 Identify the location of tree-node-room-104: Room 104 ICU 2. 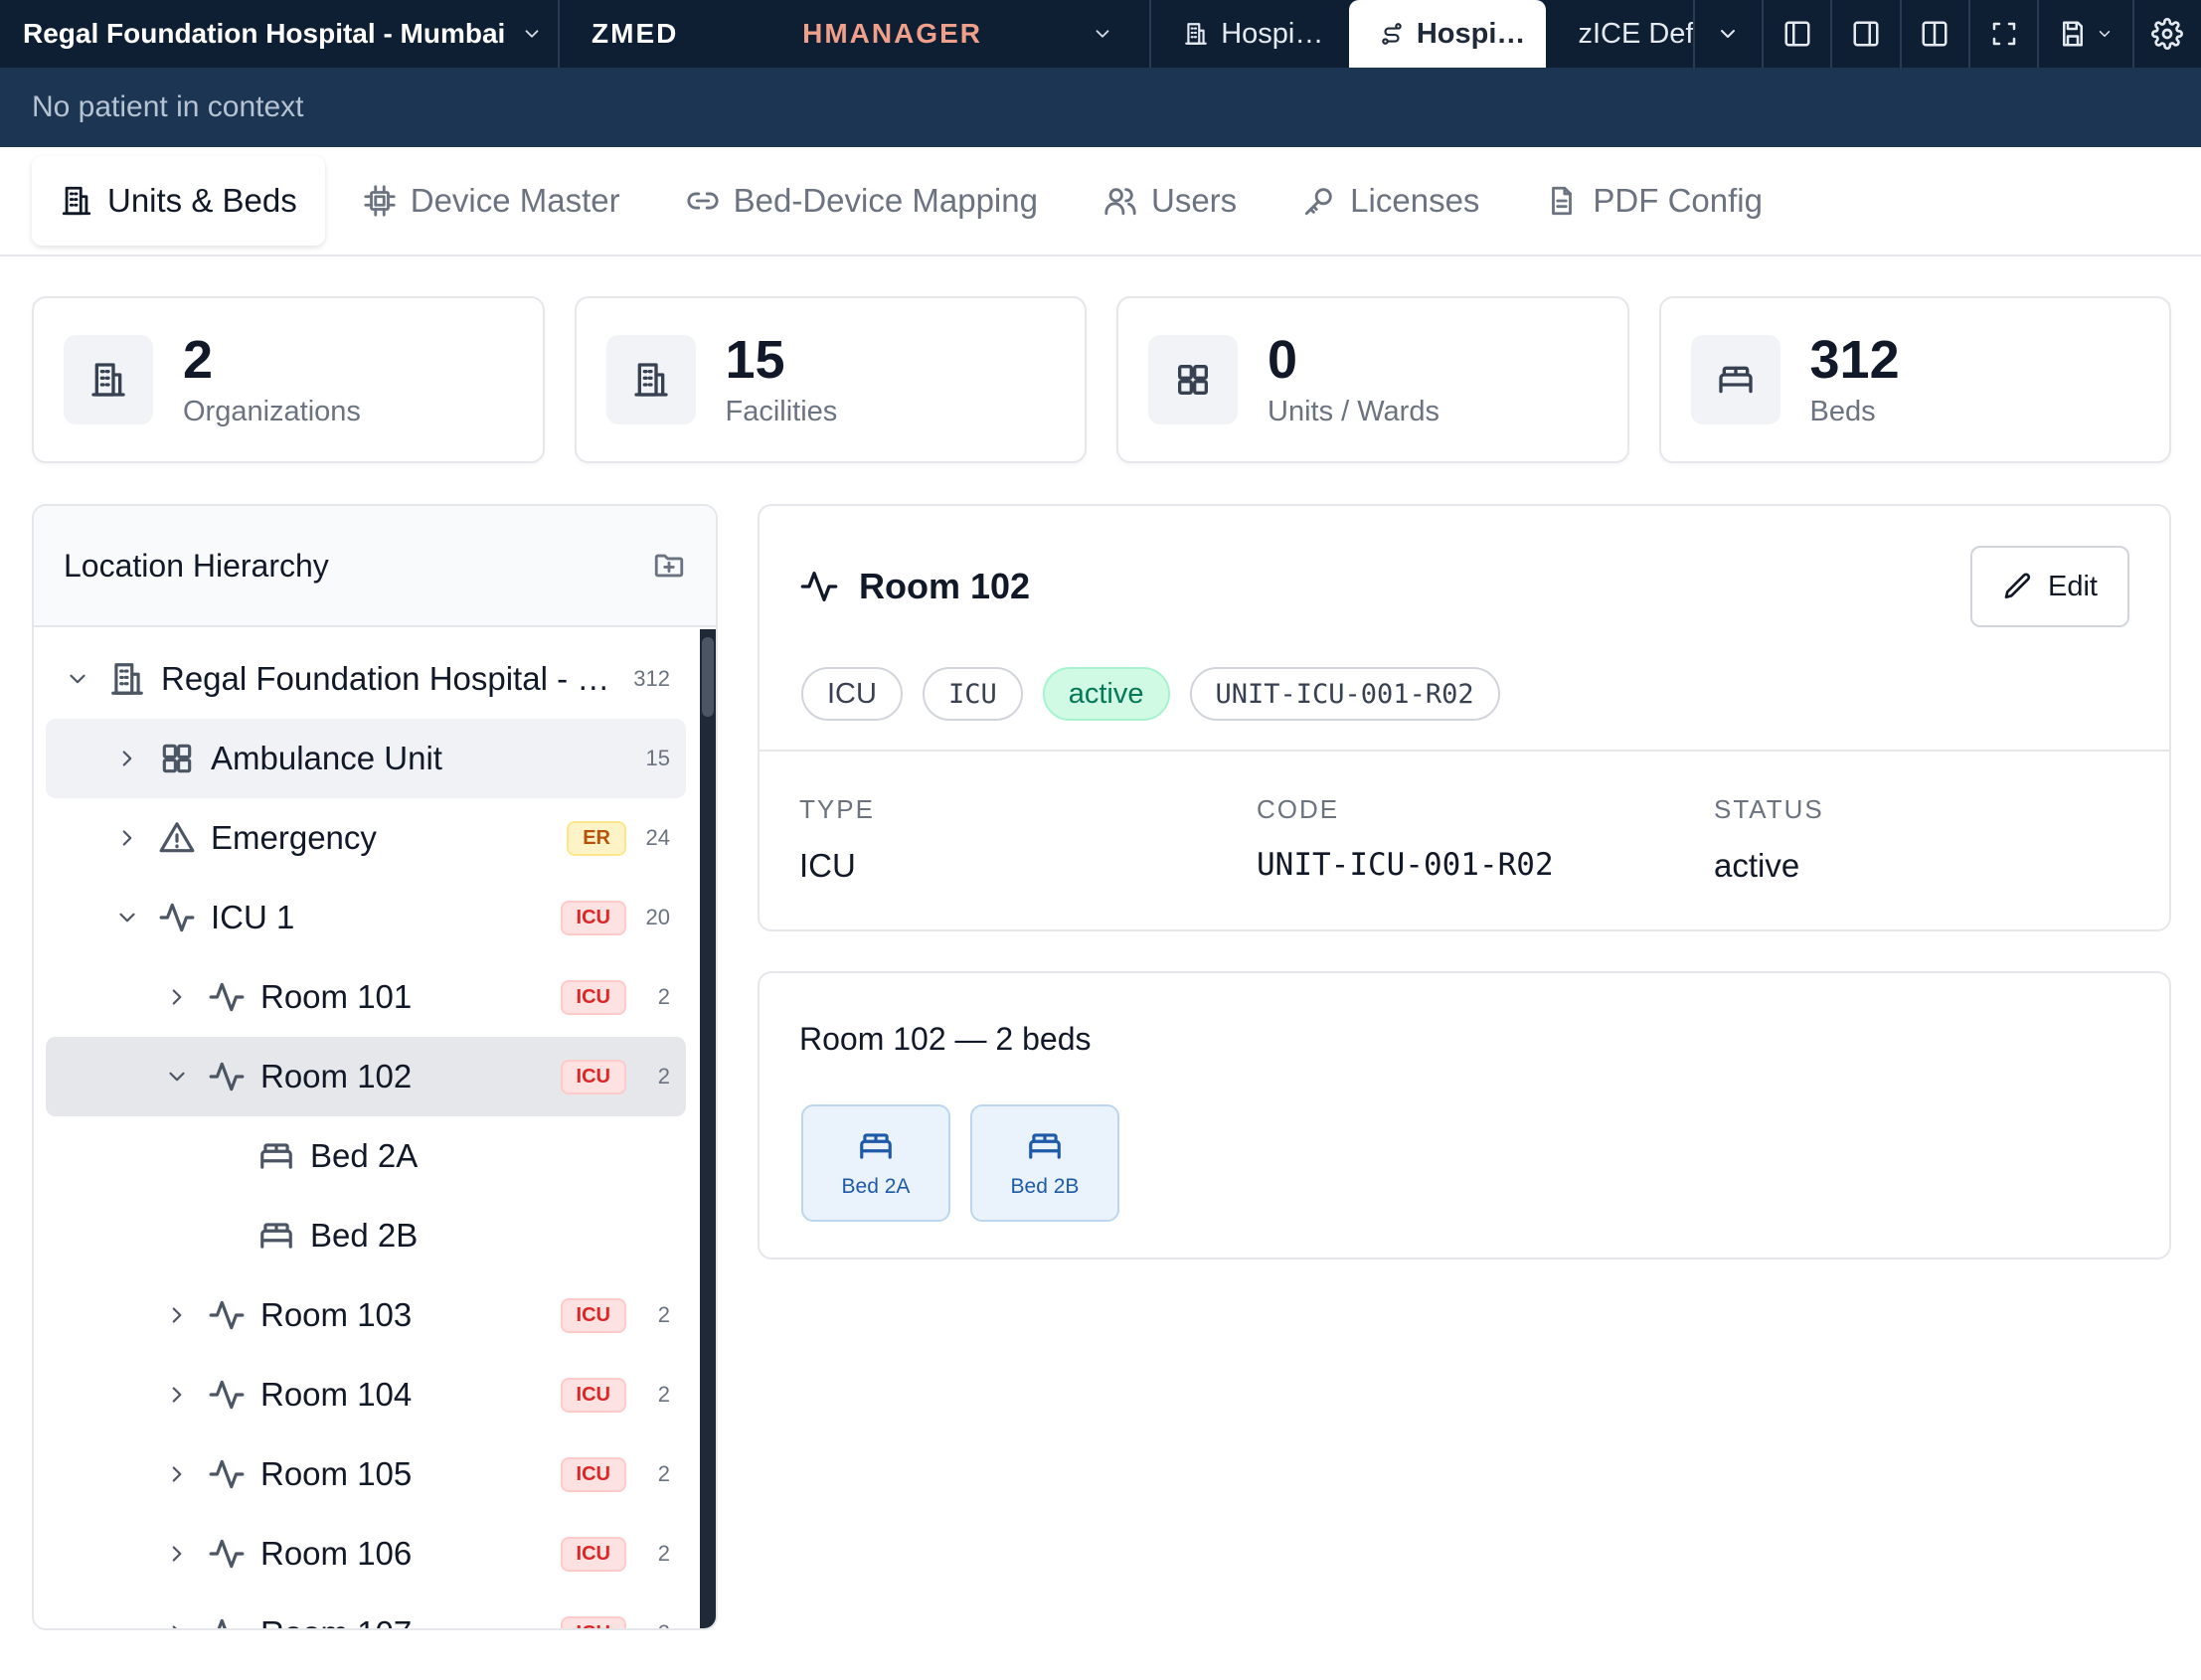
(366, 1394).